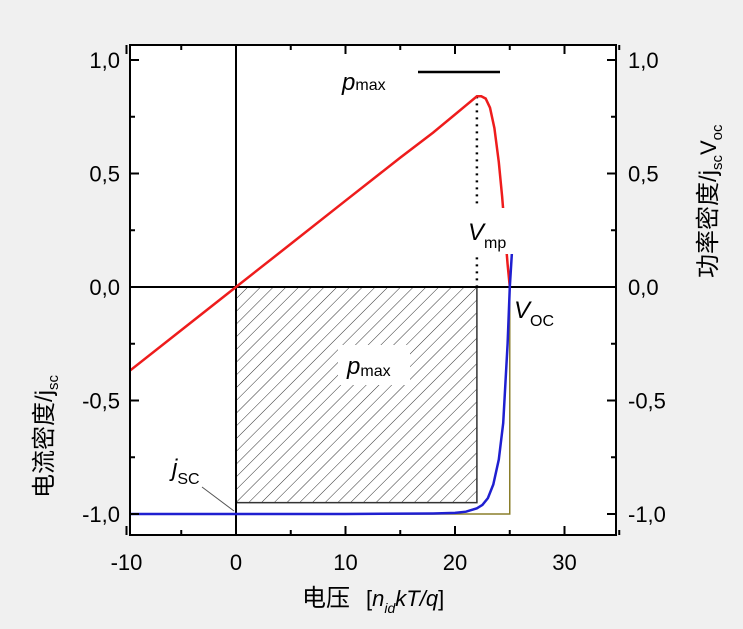 Image resolution: width=743 pixels, height=629 pixels. Describe the element at coordinates (710, 201) in the screenshot. I see `y-axis-title-right: 功率密度/jscVoc` at that location.